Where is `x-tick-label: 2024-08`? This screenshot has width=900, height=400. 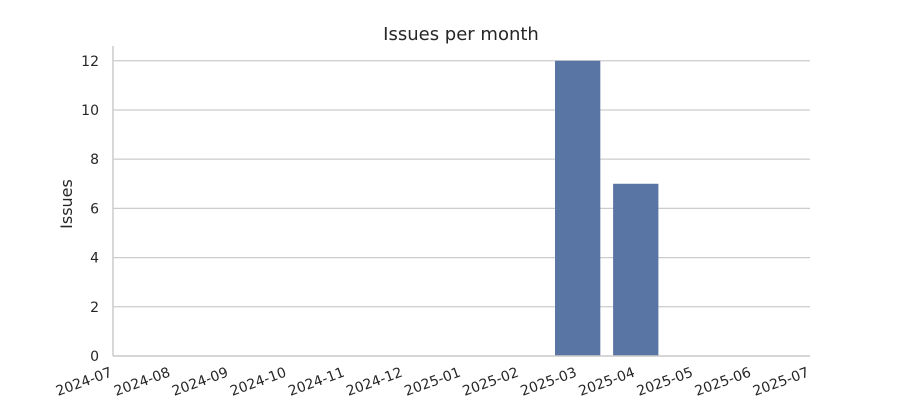 x-tick-label: 2024-08 is located at coordinates (142, 382).